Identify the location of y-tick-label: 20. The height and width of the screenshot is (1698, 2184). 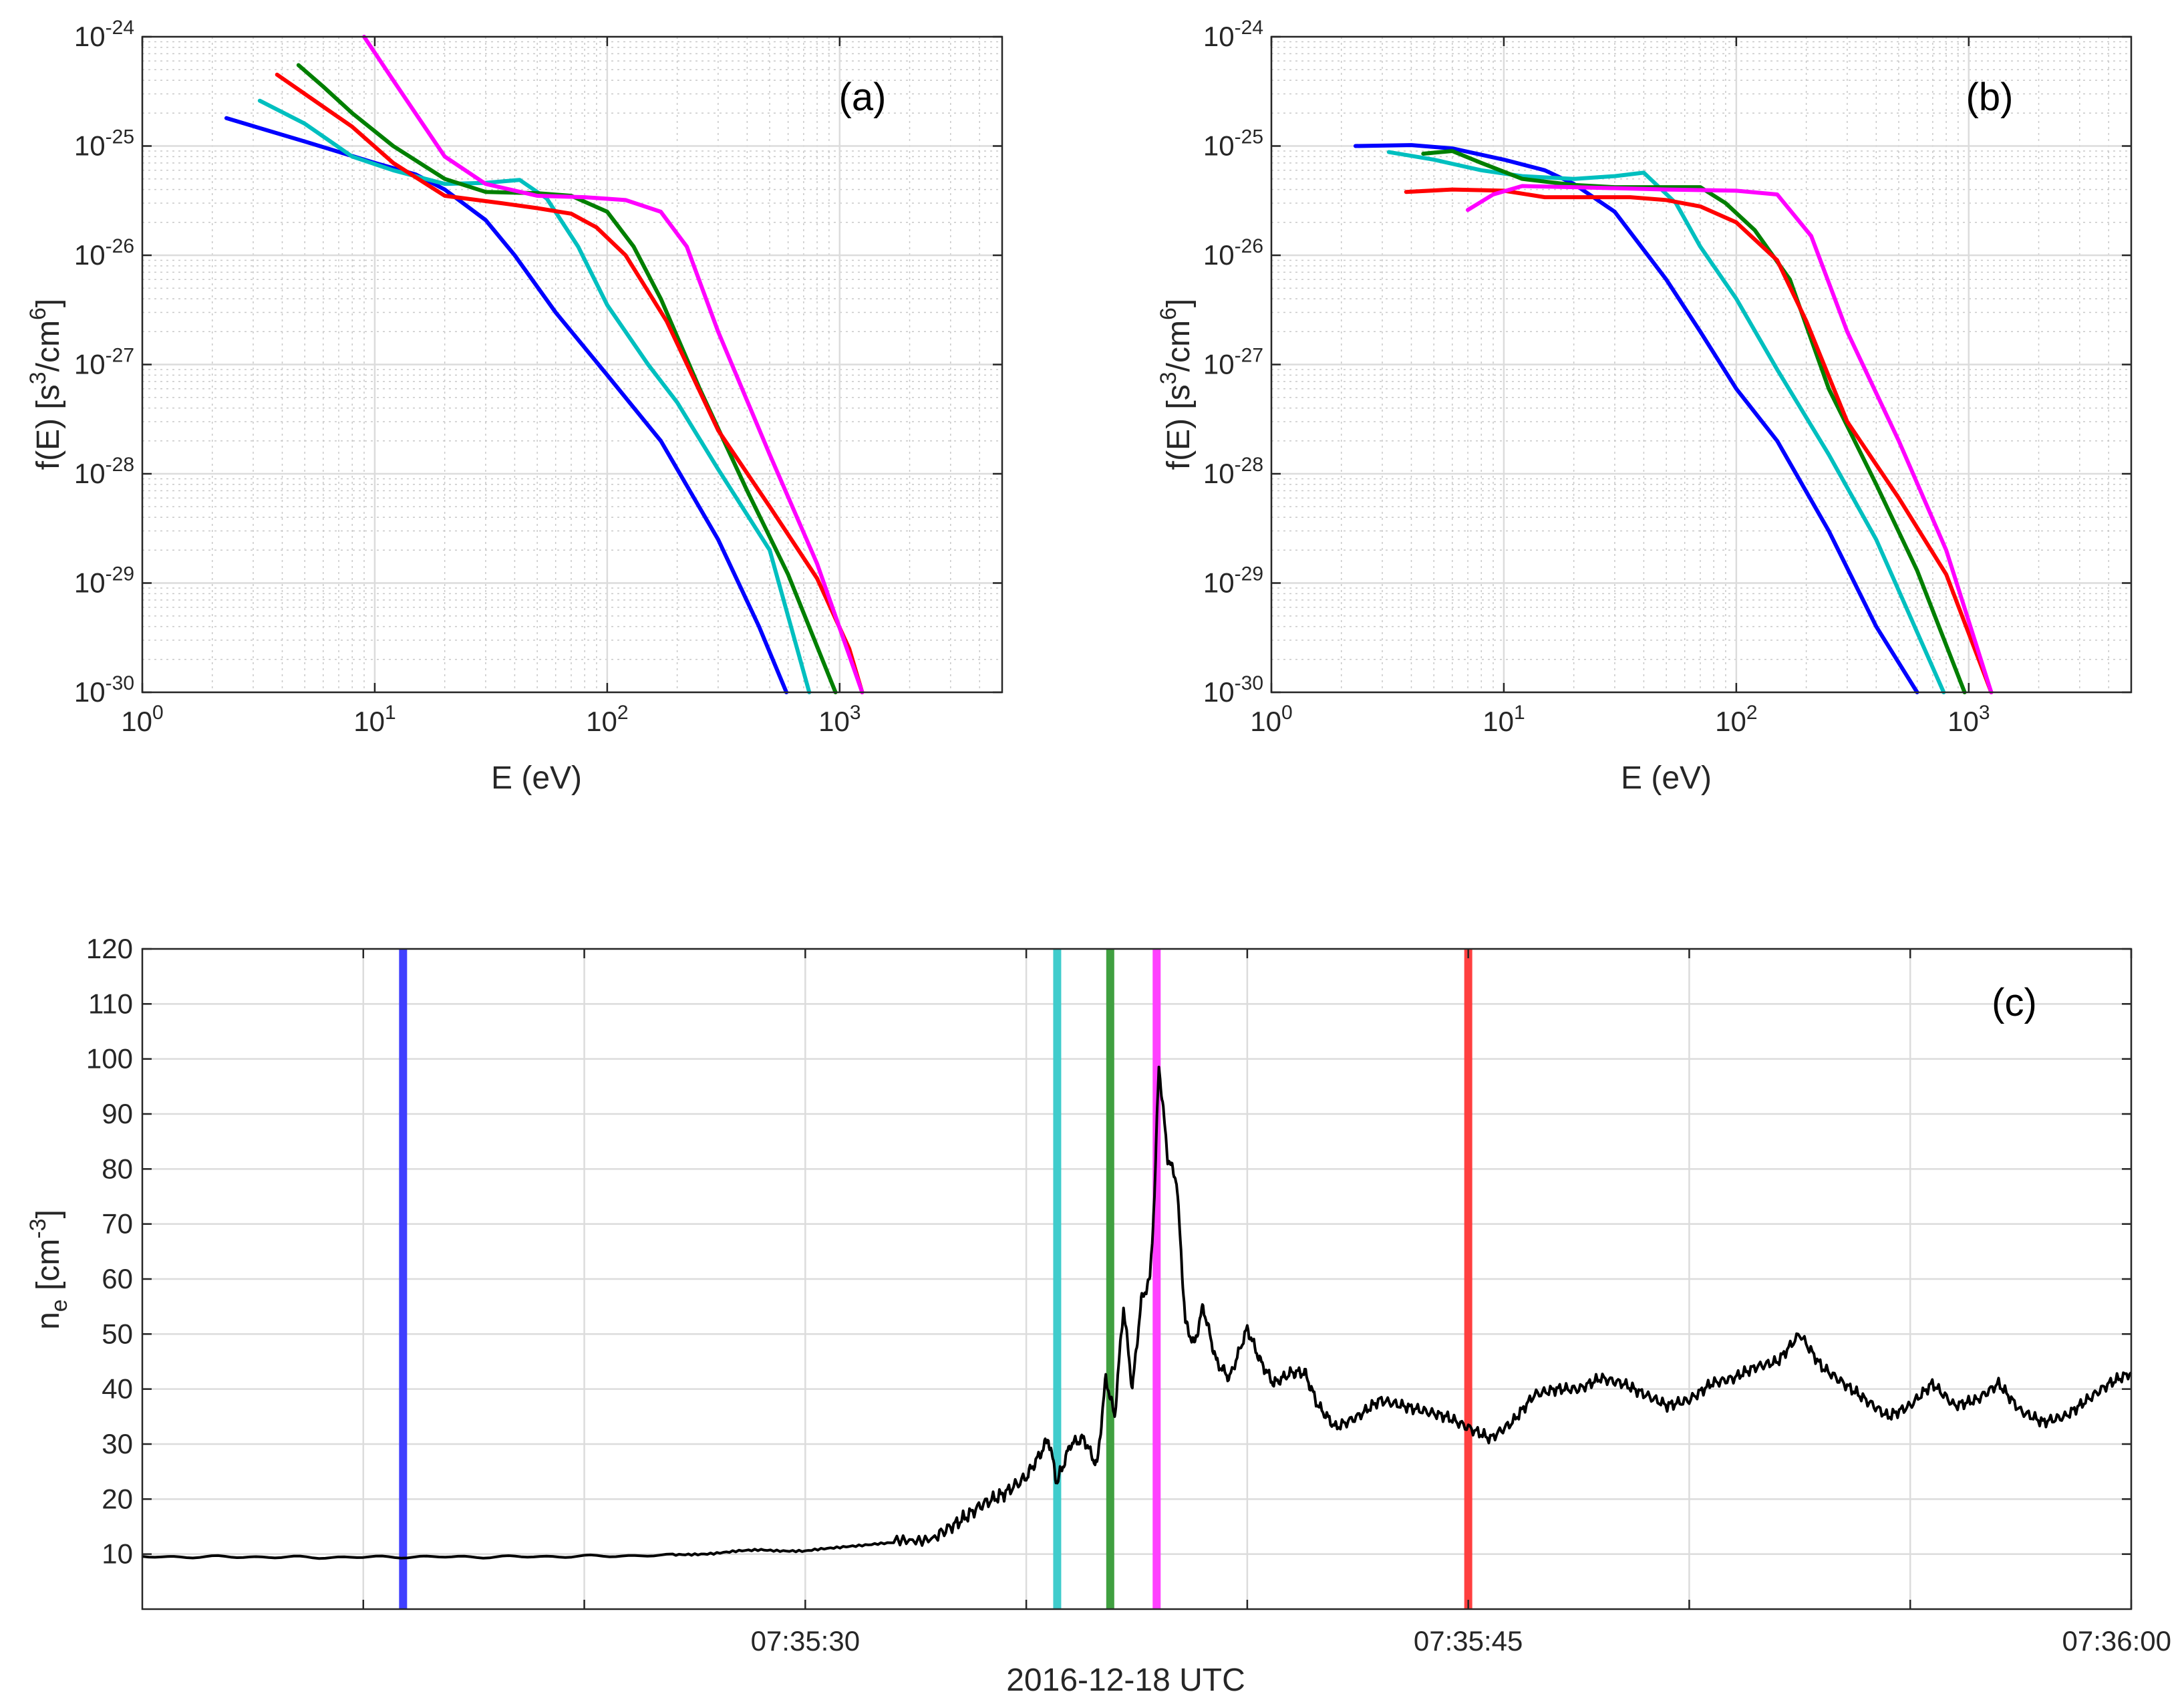
(117, 1498).